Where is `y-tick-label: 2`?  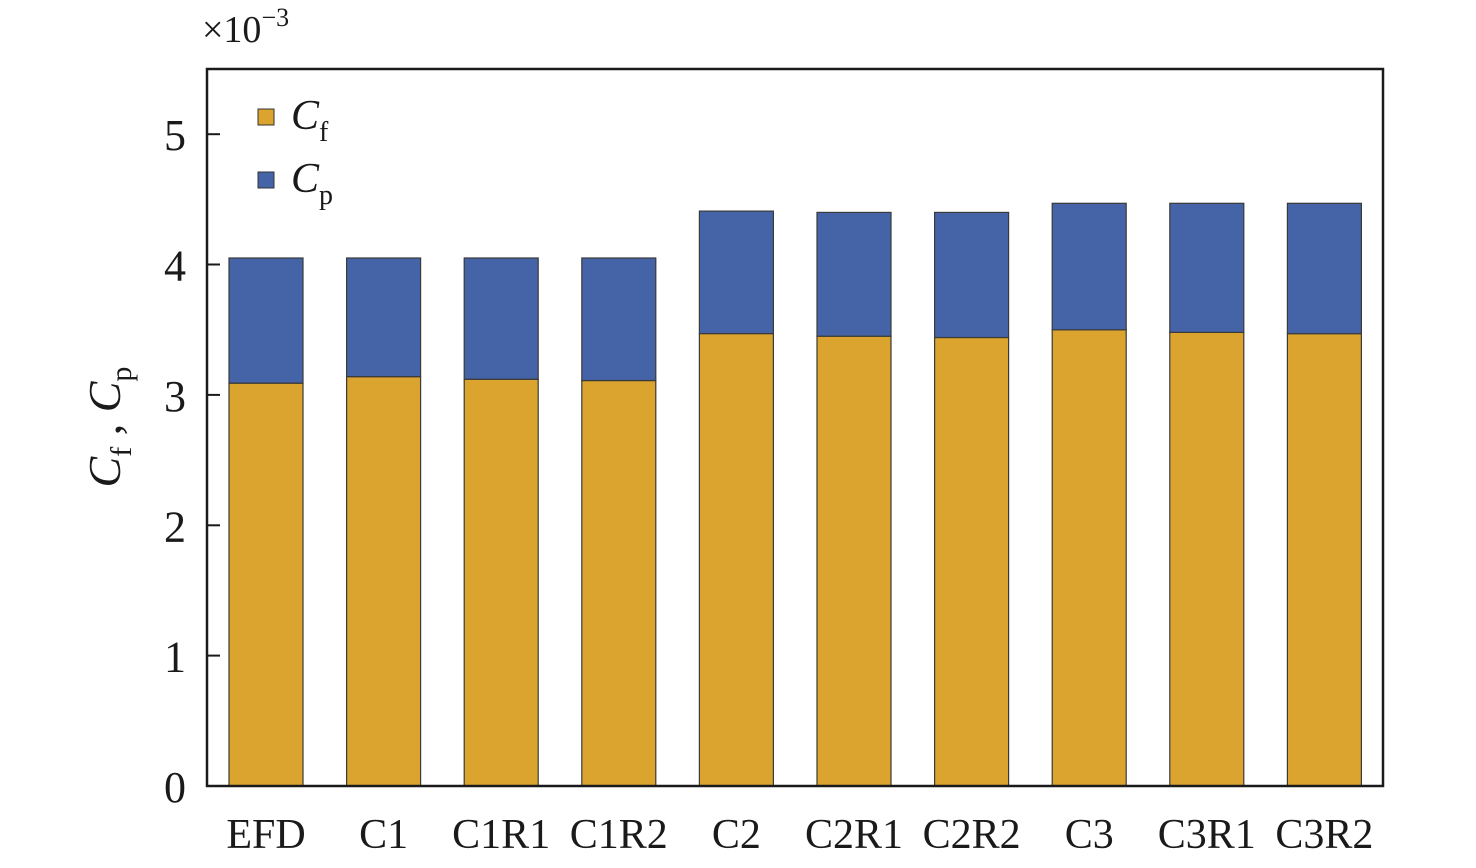
y-tick-label: 2 is located at coordinates (175, 526).